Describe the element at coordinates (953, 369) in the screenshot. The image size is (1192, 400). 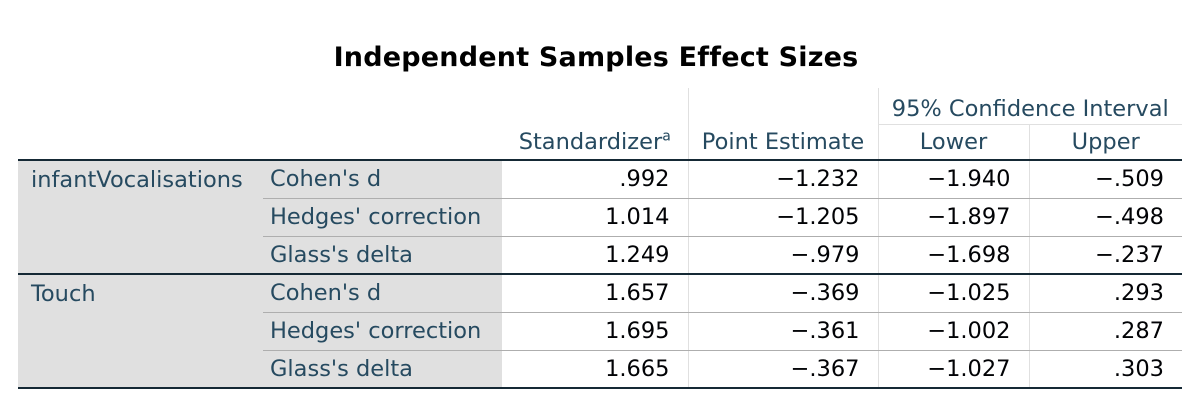
I see `lower-value: −1.027` at that location.